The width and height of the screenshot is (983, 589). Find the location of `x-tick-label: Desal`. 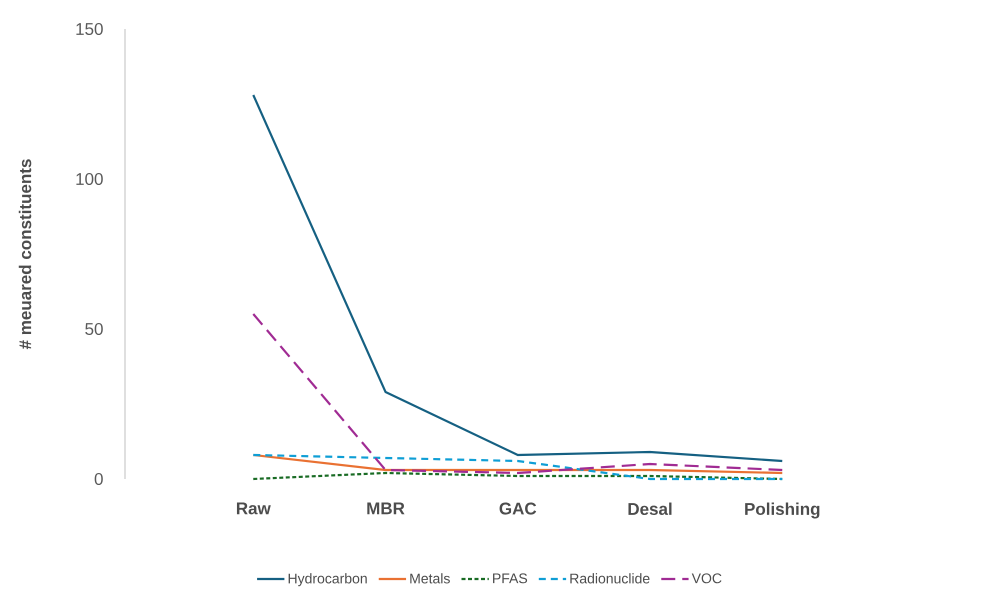

x-tick-label: Desal is located at coordinates (650, 509).